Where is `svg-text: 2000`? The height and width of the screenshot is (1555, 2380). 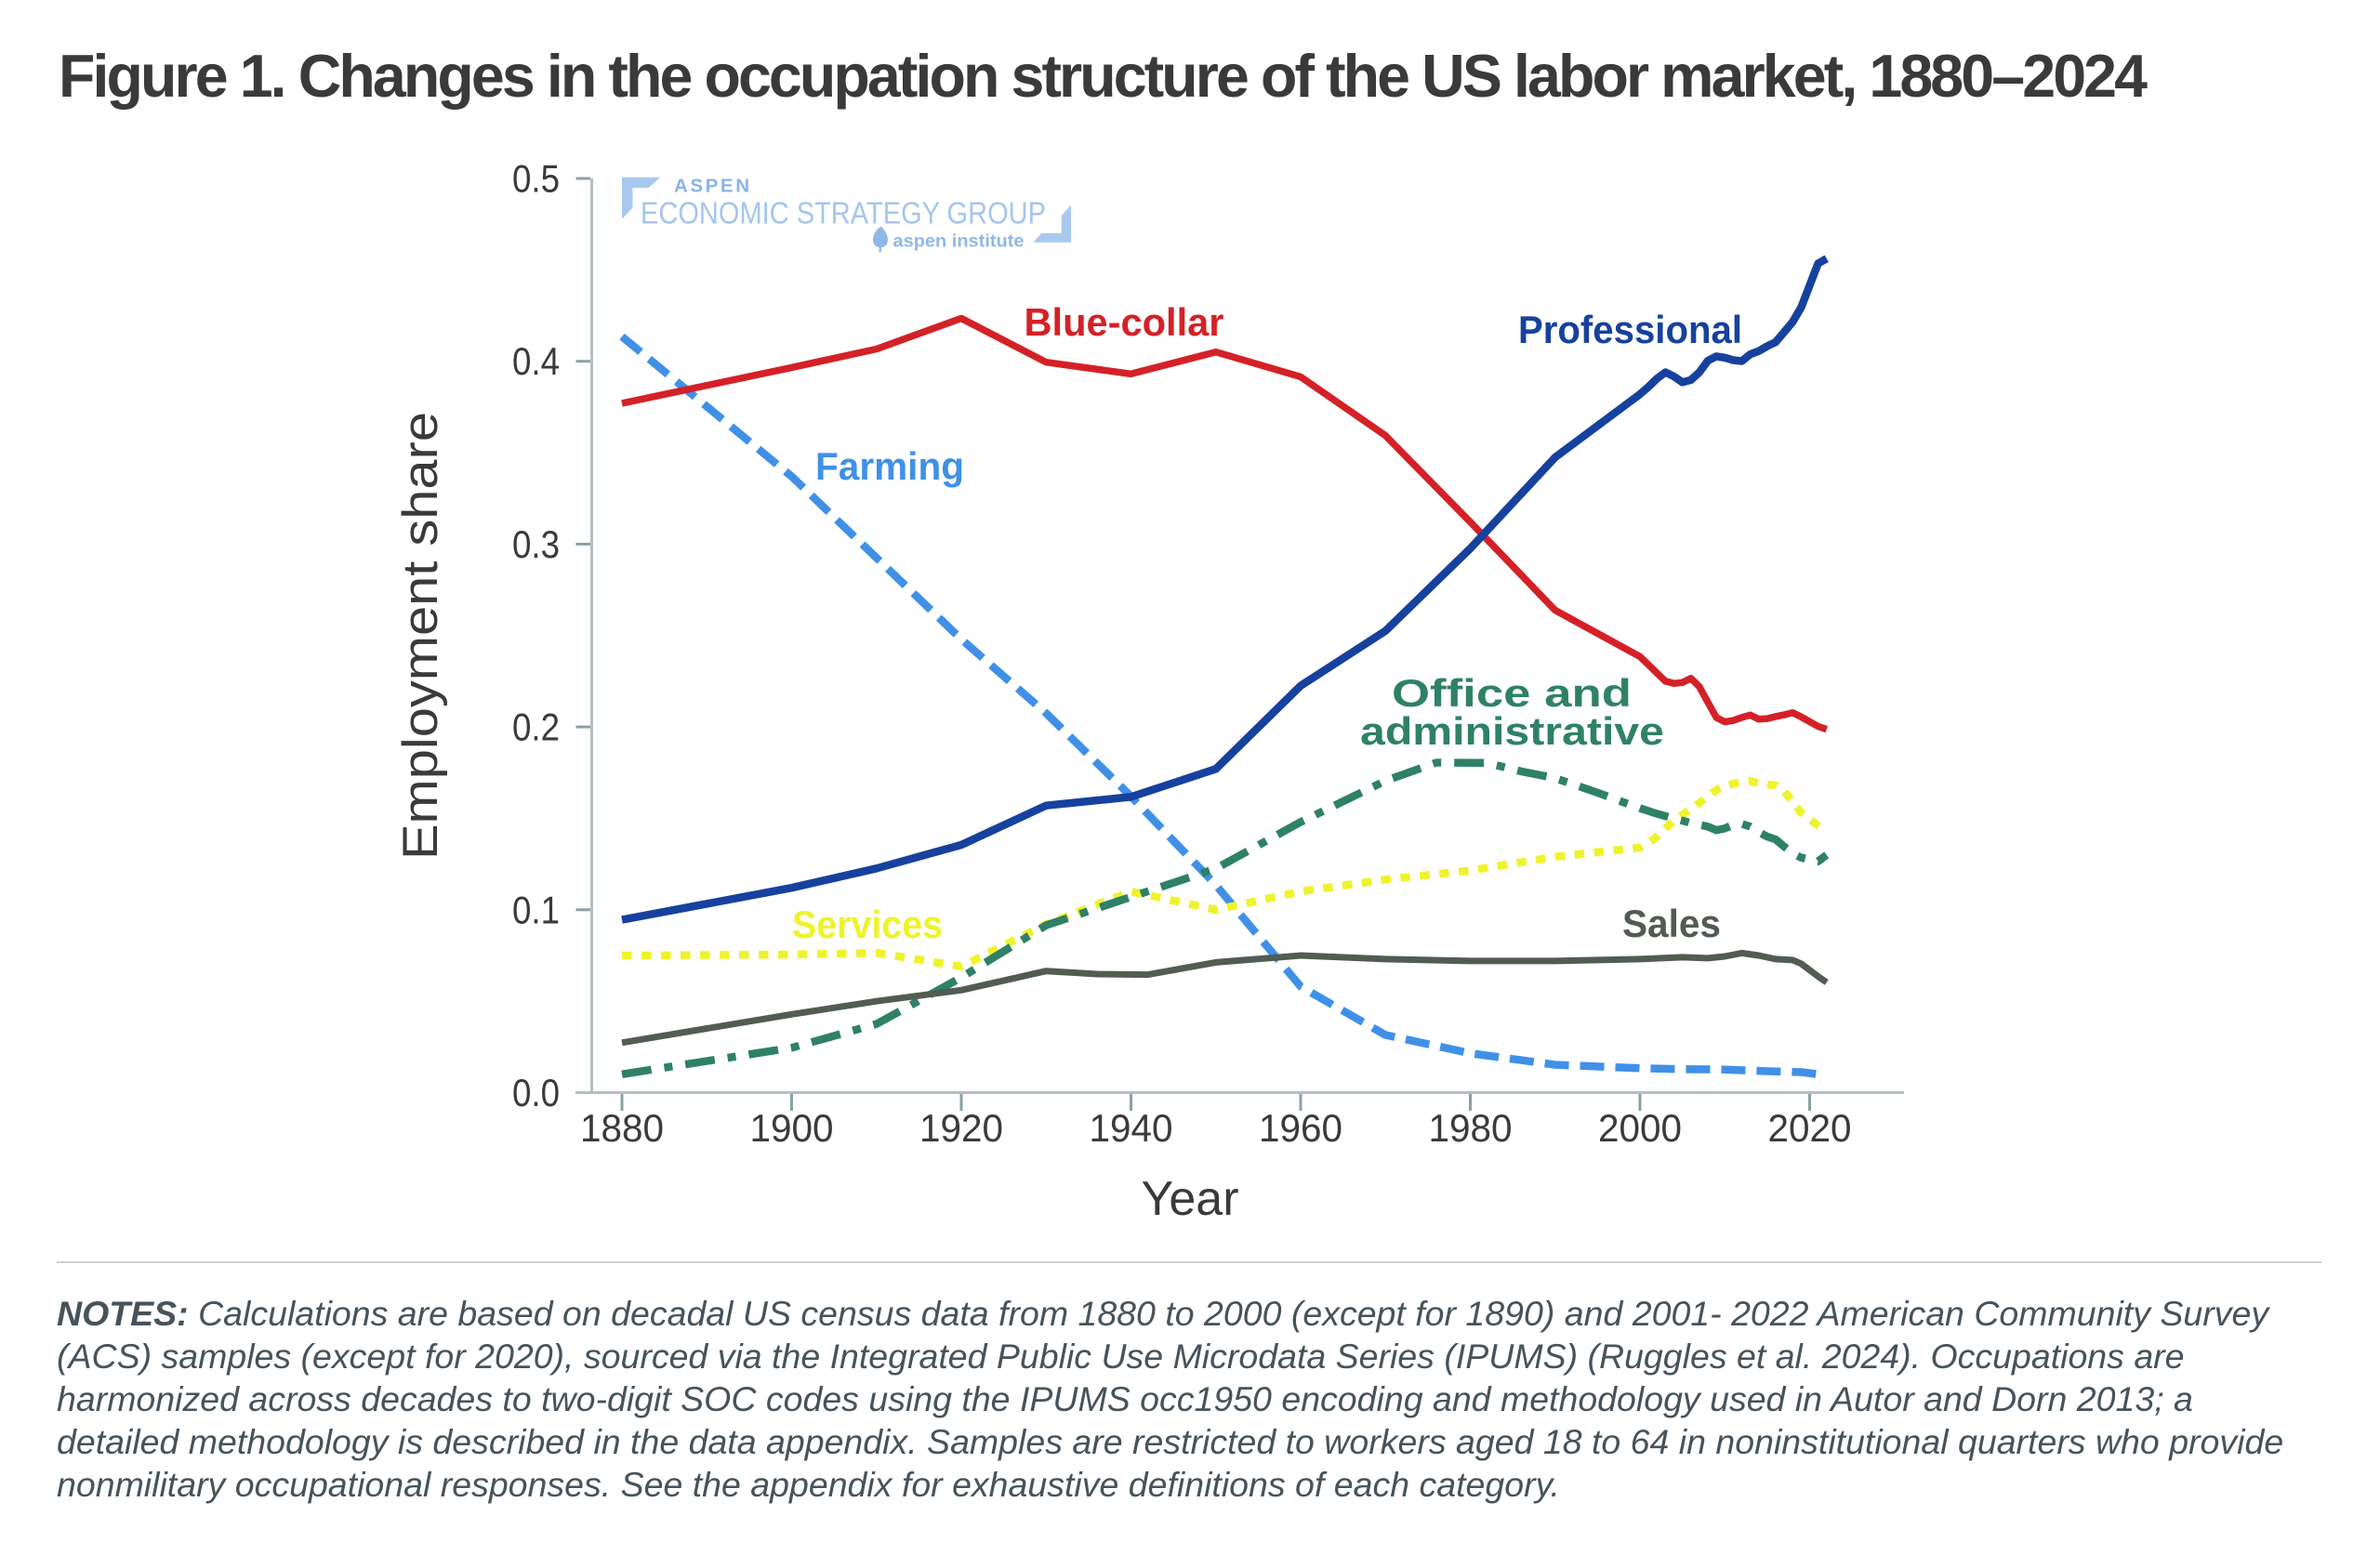 svg-text: 2000 is located at coordinates (1640, 1128).